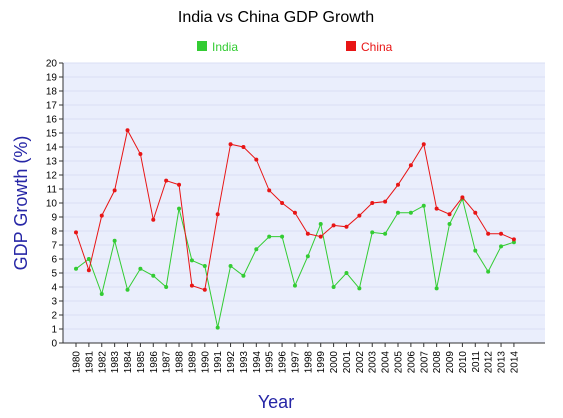  I want to click on x-tick-label: 2009, so click(450, 362).